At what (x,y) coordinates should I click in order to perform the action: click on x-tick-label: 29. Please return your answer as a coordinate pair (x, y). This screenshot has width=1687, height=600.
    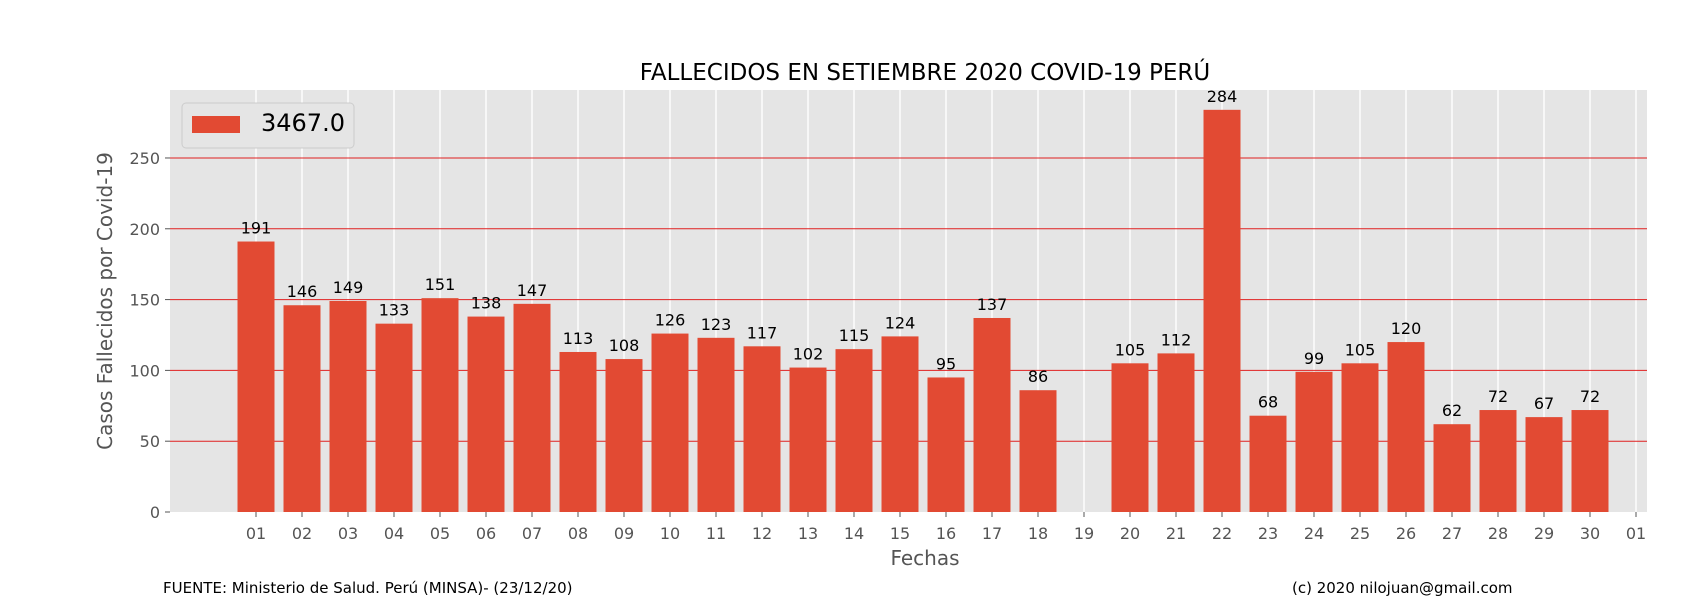
    Looking at the image, I should click on (1544, 533).